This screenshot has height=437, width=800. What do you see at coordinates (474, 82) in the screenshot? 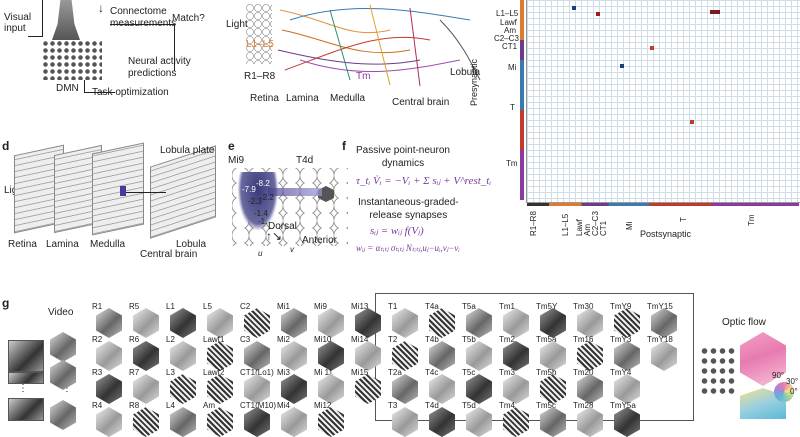
I see `presynaptic-label: Presynaptic` at bounding box center [474, 82].